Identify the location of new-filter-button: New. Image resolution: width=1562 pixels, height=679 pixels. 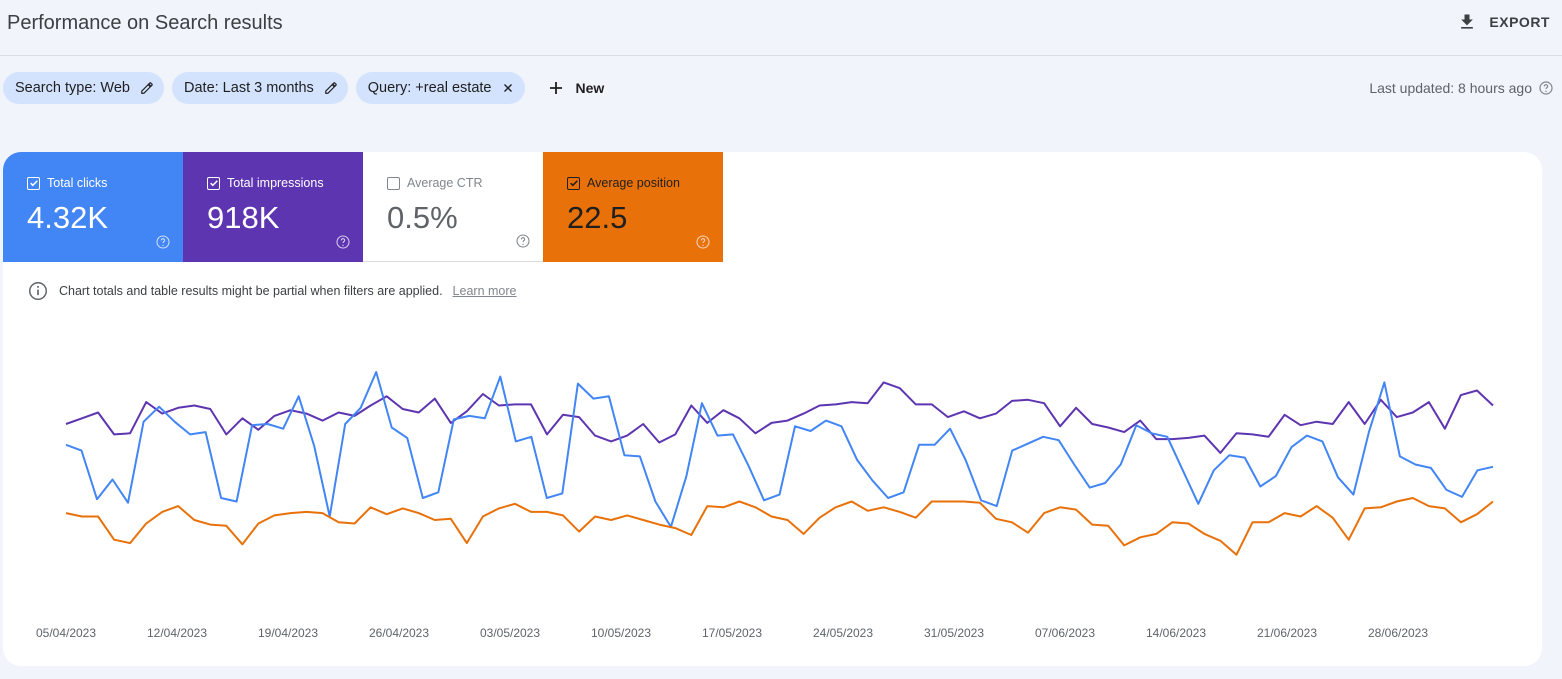
(575, 88).